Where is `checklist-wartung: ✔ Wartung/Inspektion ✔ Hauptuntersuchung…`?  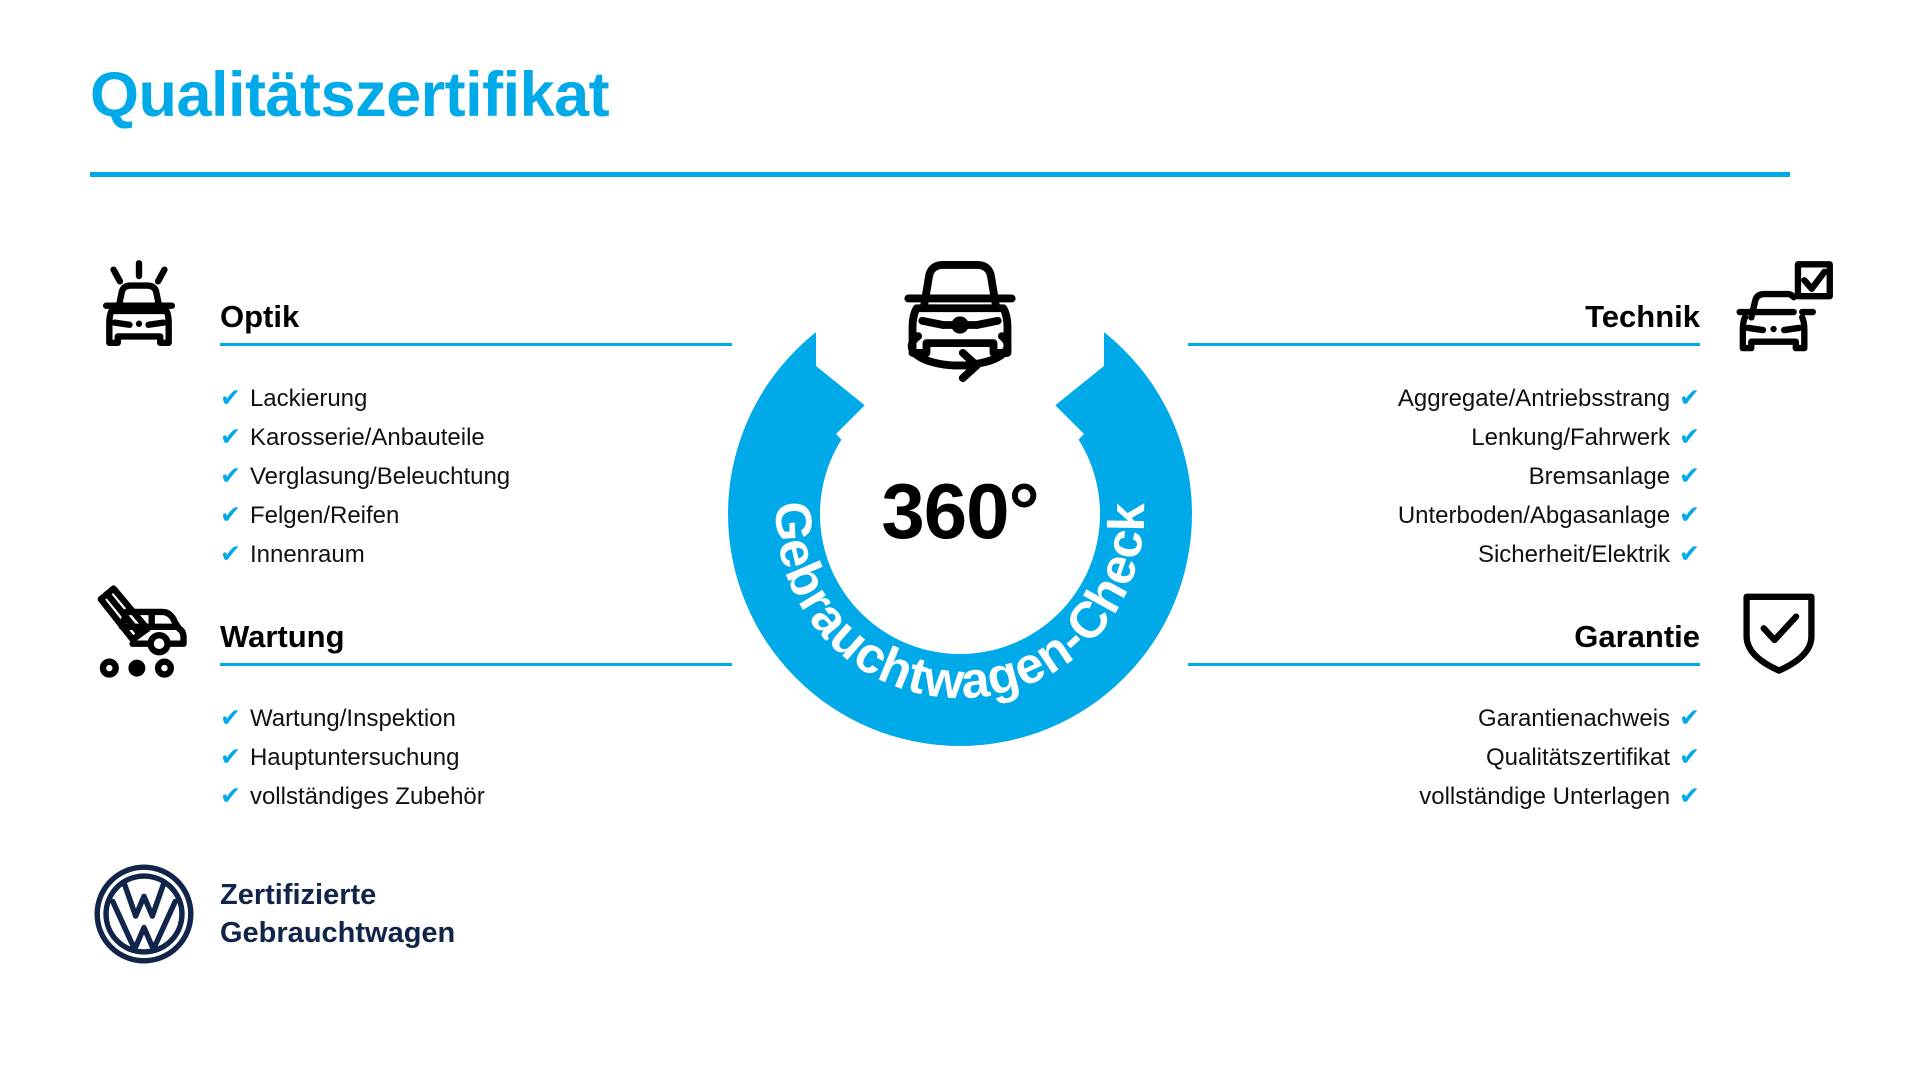 checklist-wartung: ✔ Wartung/Inspektion ✔ Hauptuntersuchung… is located at coordinates (476, 757).